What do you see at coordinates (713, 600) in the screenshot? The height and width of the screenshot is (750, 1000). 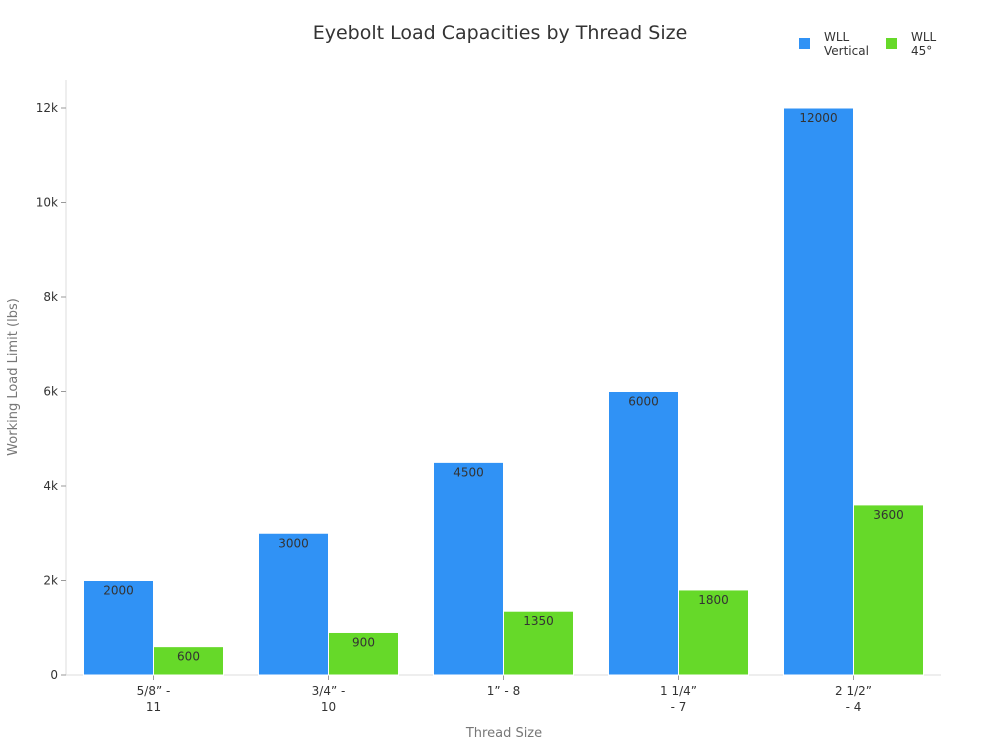 I see `data-label: 1800` at bounding box center [713, 600].